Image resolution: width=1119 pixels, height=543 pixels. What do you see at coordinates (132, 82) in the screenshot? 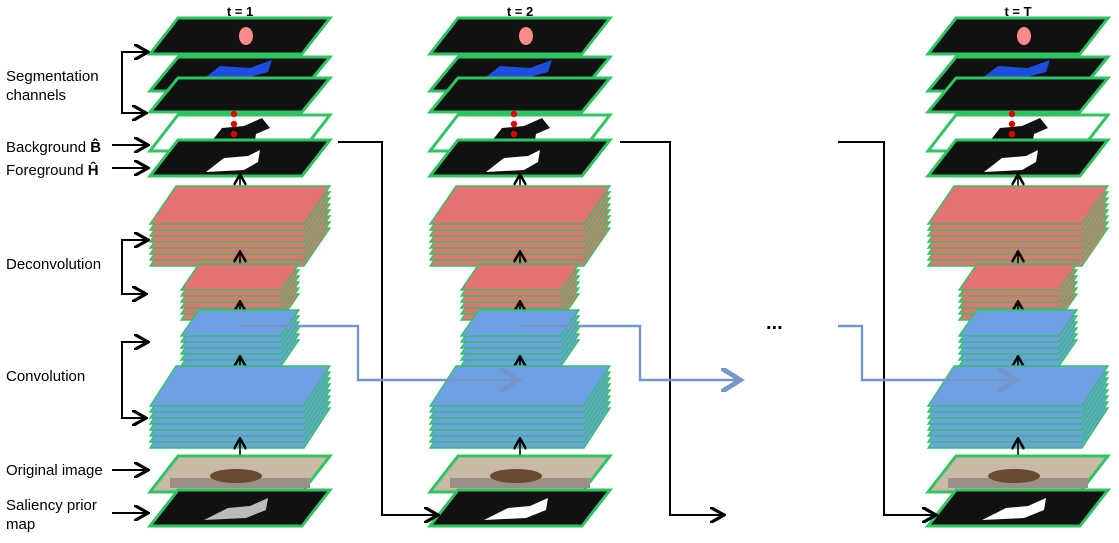
I see `bracket-segmentation` at bounding box center [132, 82].